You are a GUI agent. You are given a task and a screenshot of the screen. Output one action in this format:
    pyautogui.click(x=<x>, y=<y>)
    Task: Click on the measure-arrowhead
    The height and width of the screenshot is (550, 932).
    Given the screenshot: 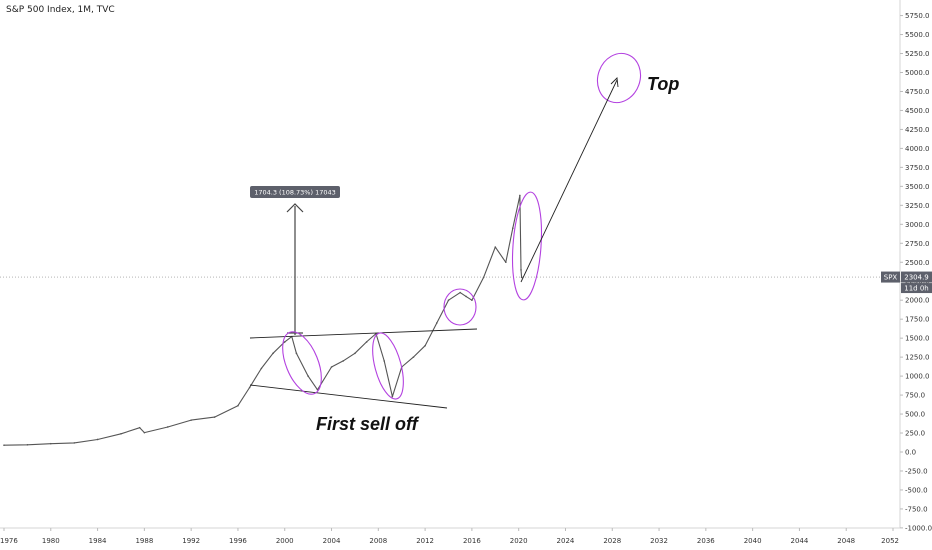 What is the action you would take?
    pyautogui.click(x=295, y=208)
    